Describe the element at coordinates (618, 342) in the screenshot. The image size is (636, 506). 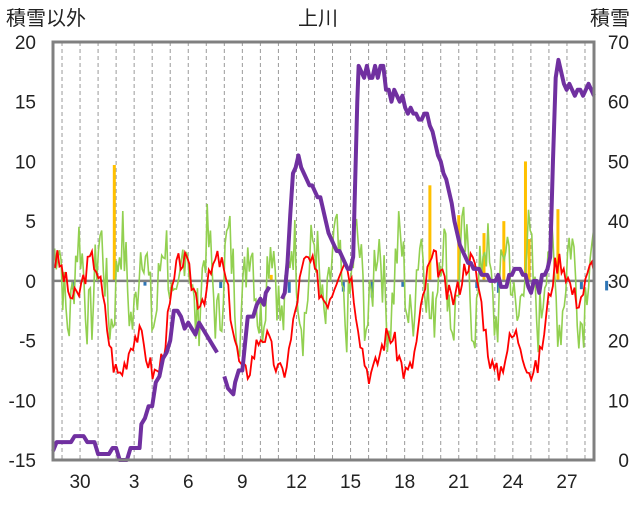
I see `right-tick-label: 20` at that location.